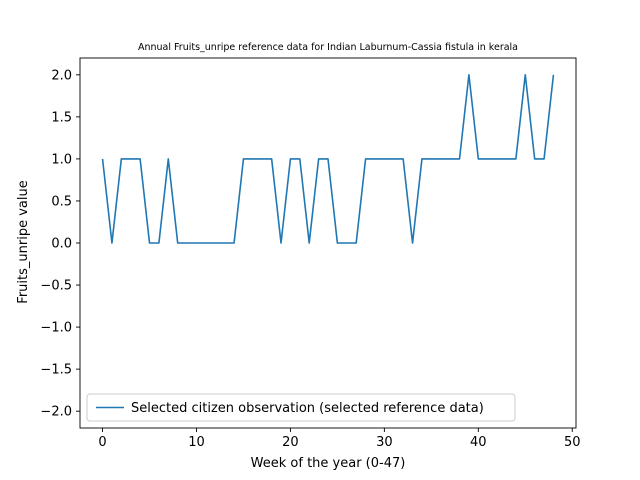 The height and width of the screenshot is (480, 640). Describe the element at coordinates (384, 442) in the screenshot. I see `x-tick-label: 30` at that location.